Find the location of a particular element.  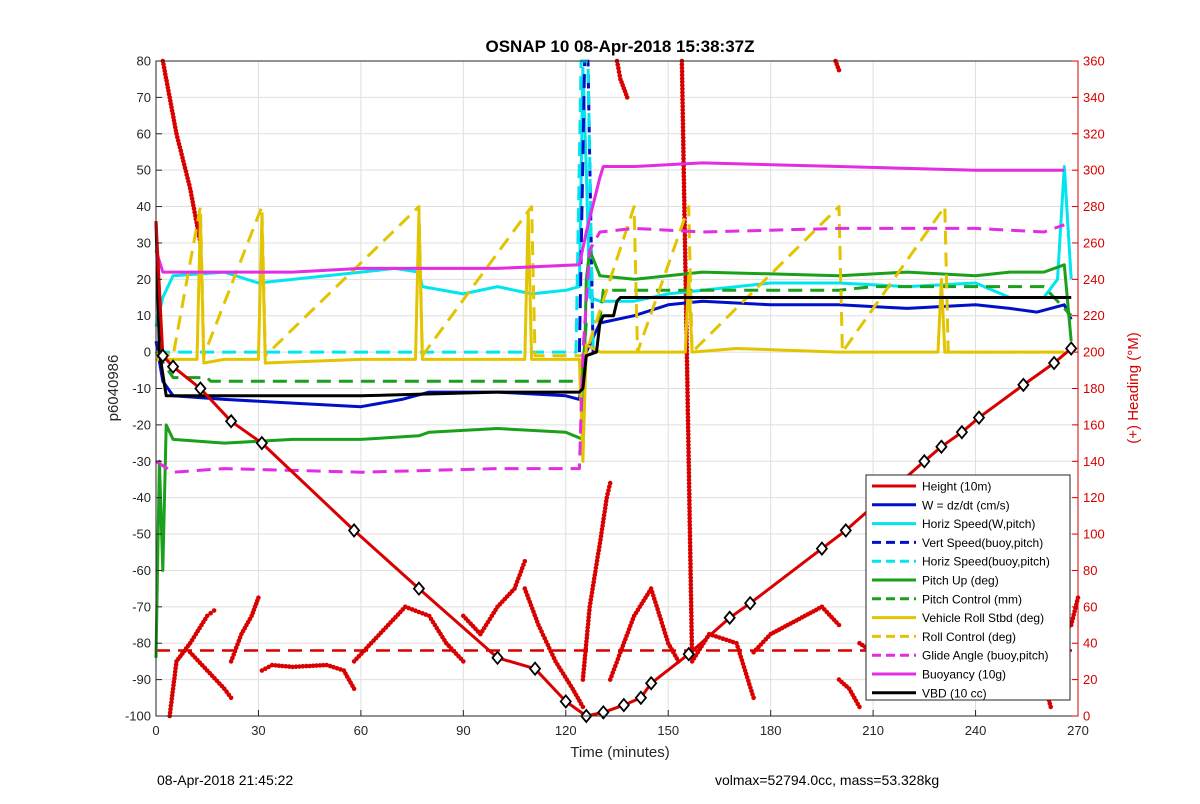

x-tick-label: 150 is located at coordinates (668, 730).